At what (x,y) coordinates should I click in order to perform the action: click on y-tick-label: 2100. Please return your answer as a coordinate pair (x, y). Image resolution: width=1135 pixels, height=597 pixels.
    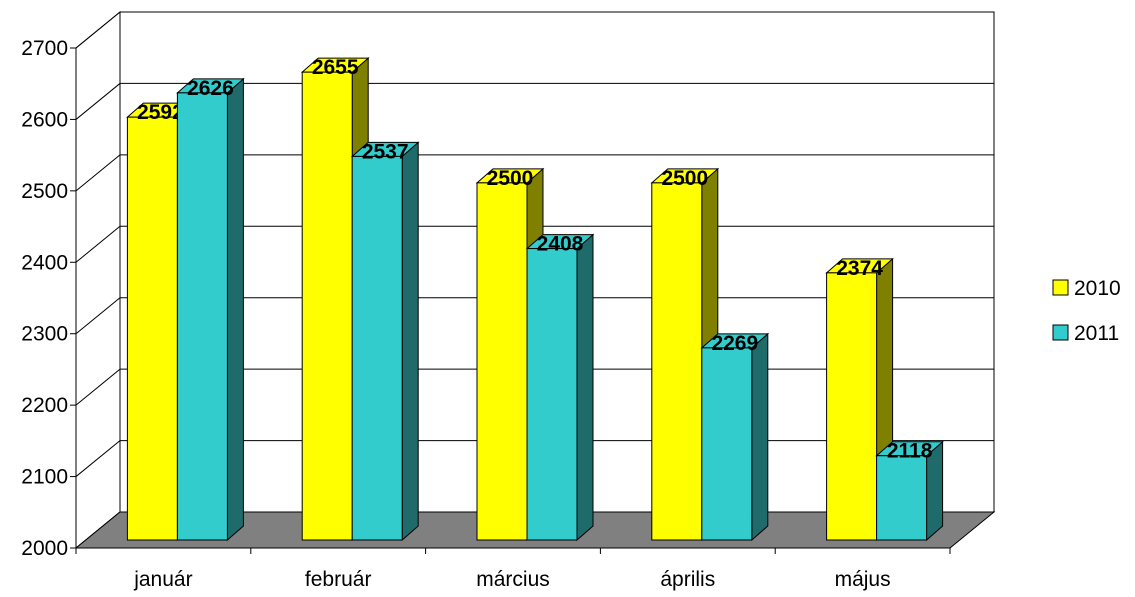
    Looking at the image, I should click on (44, 477).